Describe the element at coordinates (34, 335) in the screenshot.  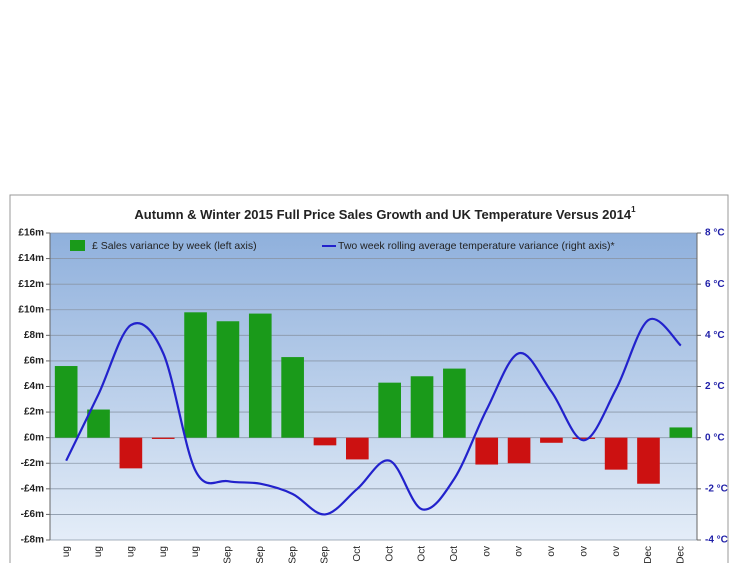
I see `y-tick-label: £8m` at that location.